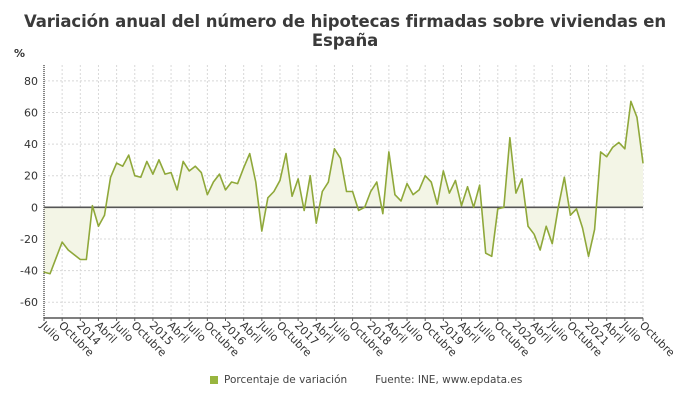 The image size is (690, 406). I want to click on source-note: Fuente: INE, www.epdata.es, so click(449, 380).